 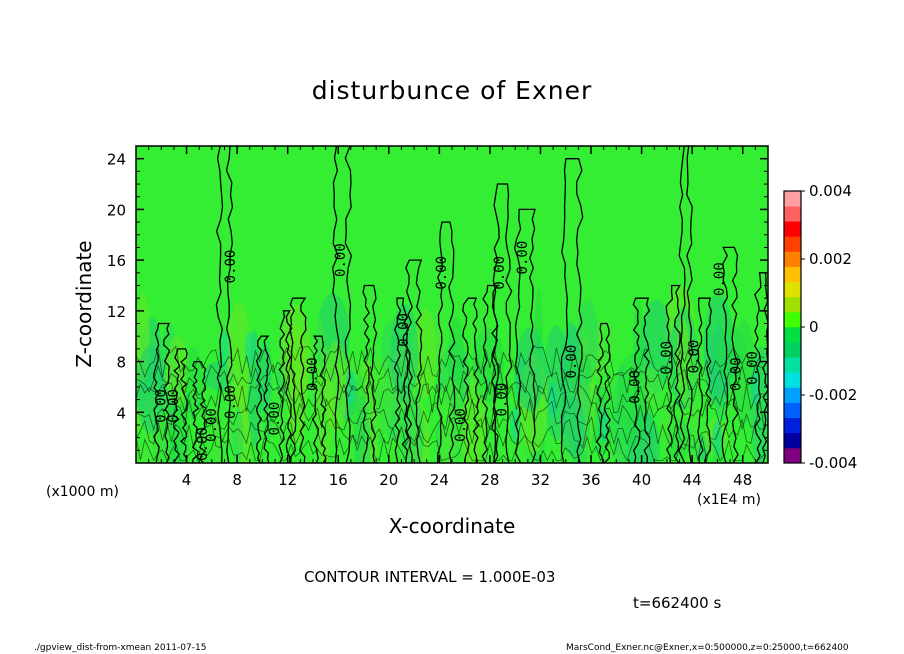 What do you see at coordinates (814, 327) in the screenshot?
I see `colorbar-tick-label: 0` at bounding box center [814, 327].